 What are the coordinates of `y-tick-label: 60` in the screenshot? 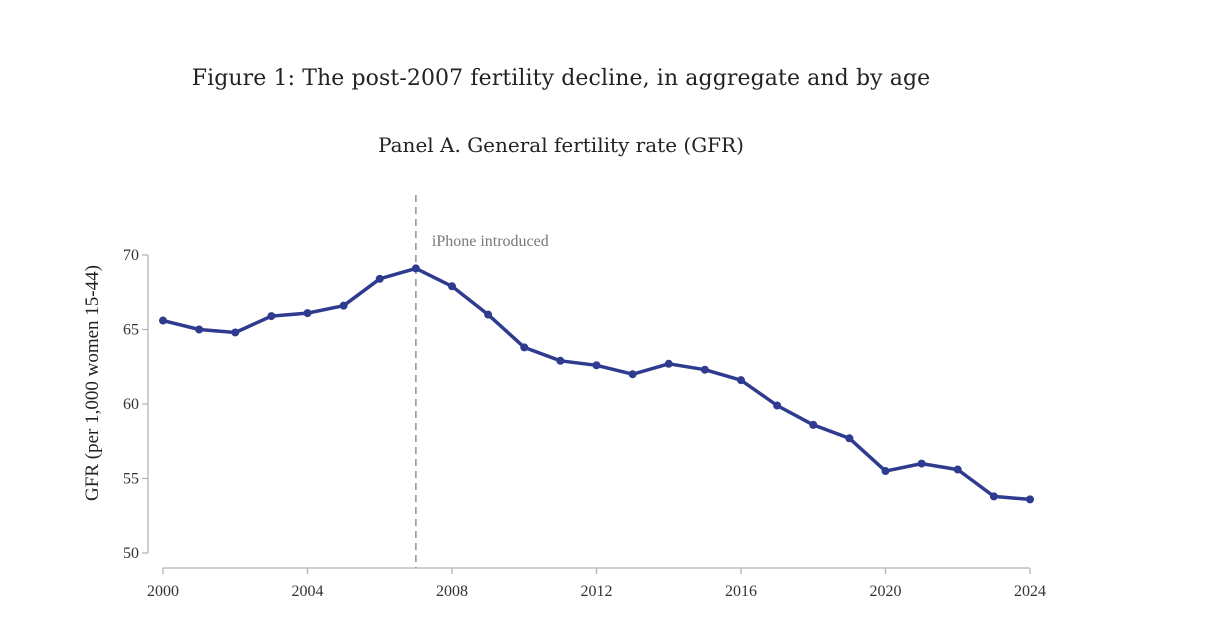 It's located at (131, 404).